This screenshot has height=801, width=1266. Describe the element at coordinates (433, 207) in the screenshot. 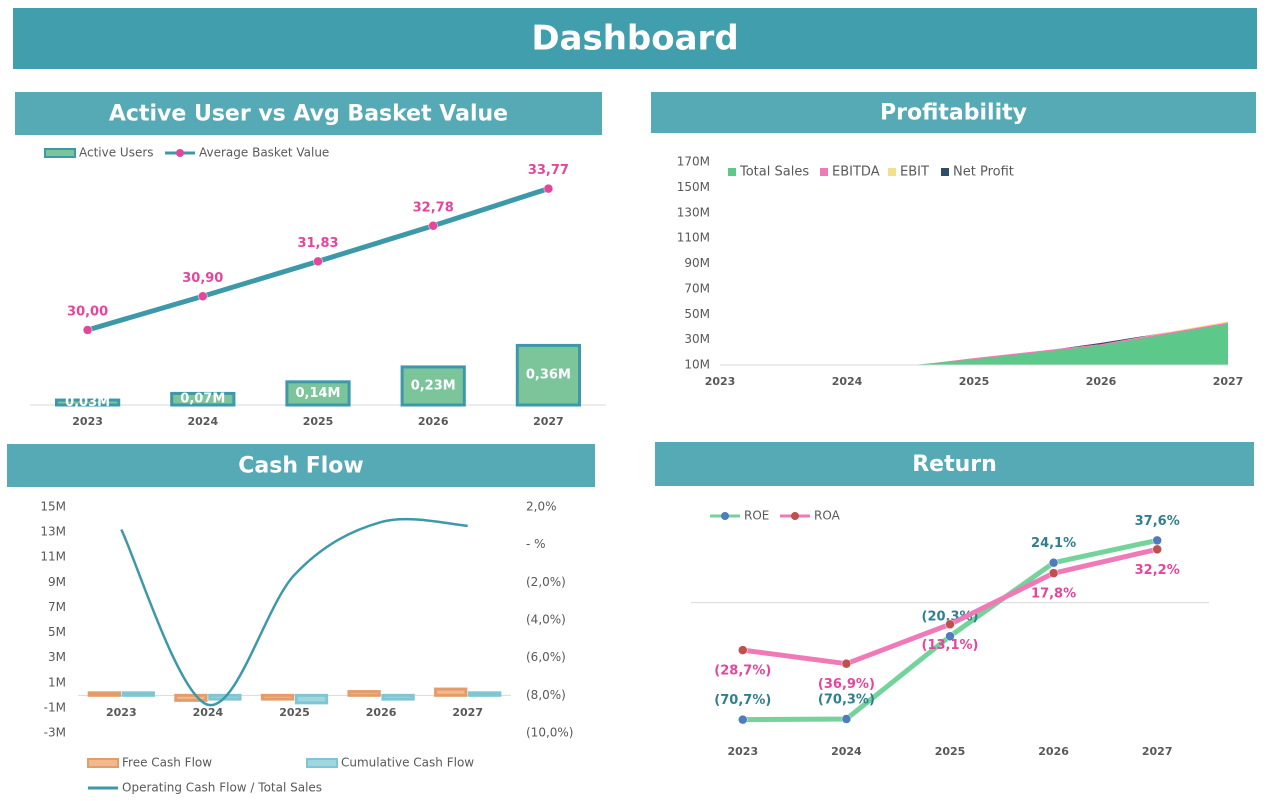

I see `data-label: 32,78` at that location.